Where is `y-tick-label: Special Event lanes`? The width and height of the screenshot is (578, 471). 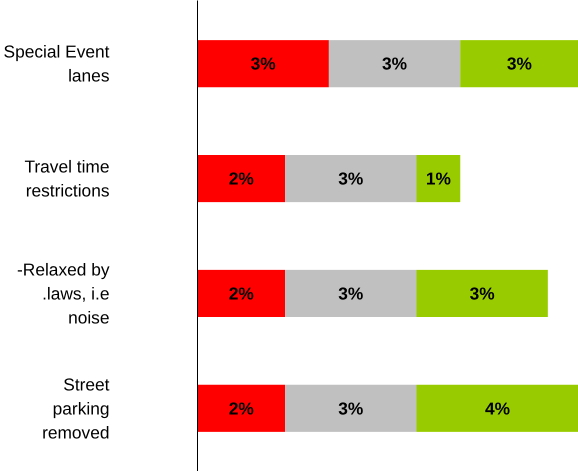 y-tick-label: Special Event lanes is located at coordinates (57, 64).